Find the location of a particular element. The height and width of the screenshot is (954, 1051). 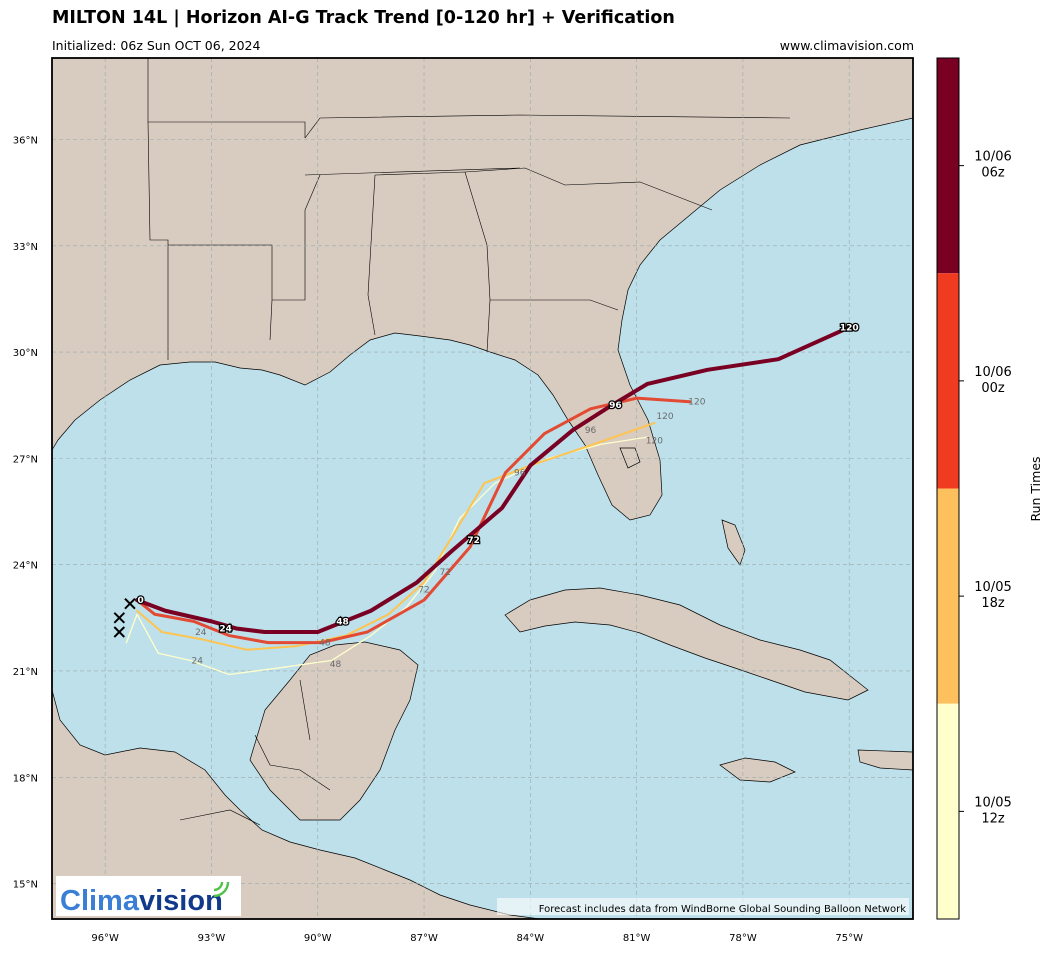

logo-text-a: Clima is located at coordinates (100, 901).